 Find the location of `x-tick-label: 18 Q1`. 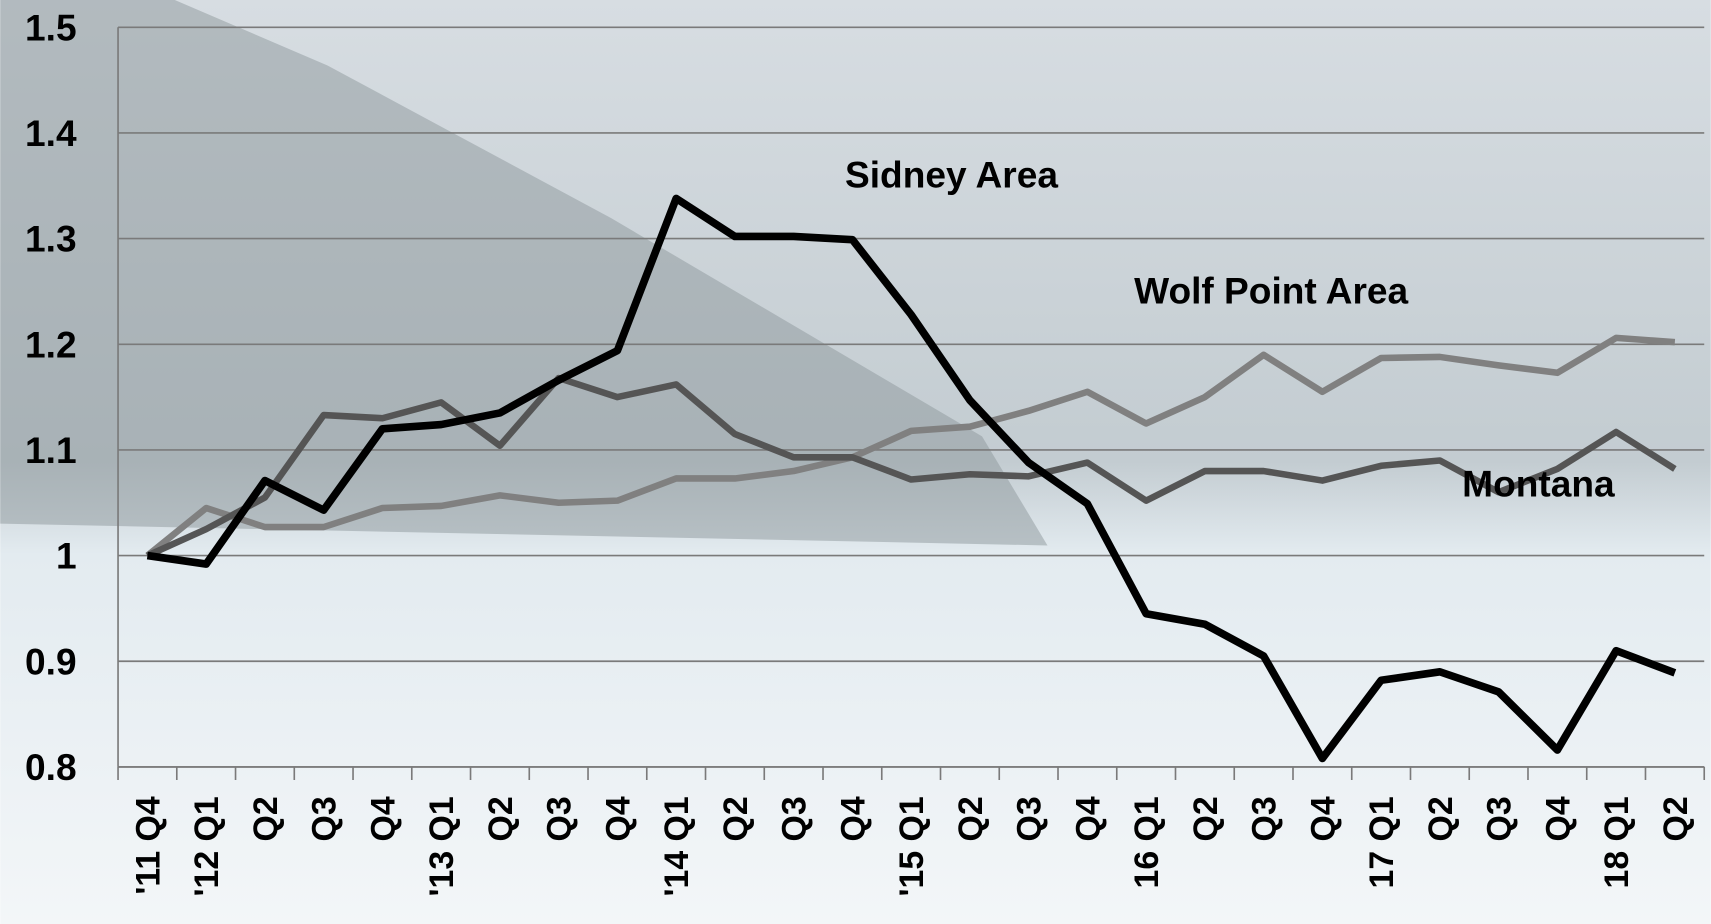

x-tick-label: 18 Q1 is located at coordinates (1617, 842).